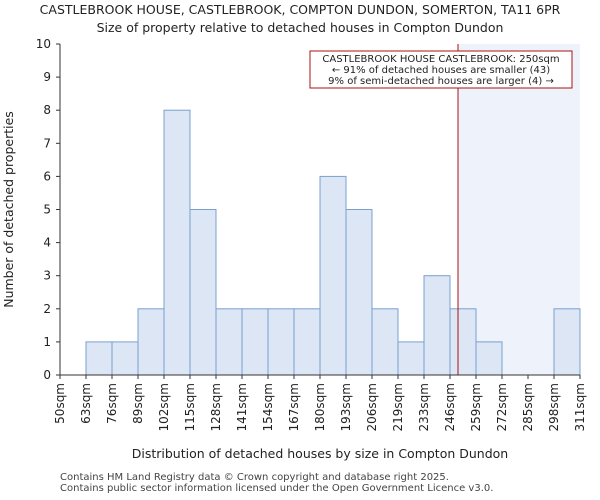 The width and height of the screenshot is (600, 500). I want to click on bar-115sqm, so click(203, 292).